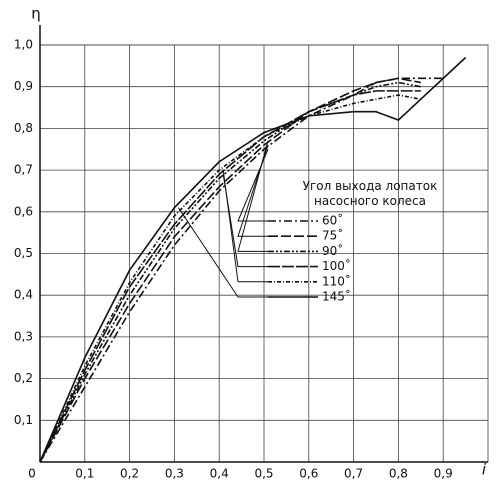  I want to click on x-tick-label: 0,8, so click(398, 474).